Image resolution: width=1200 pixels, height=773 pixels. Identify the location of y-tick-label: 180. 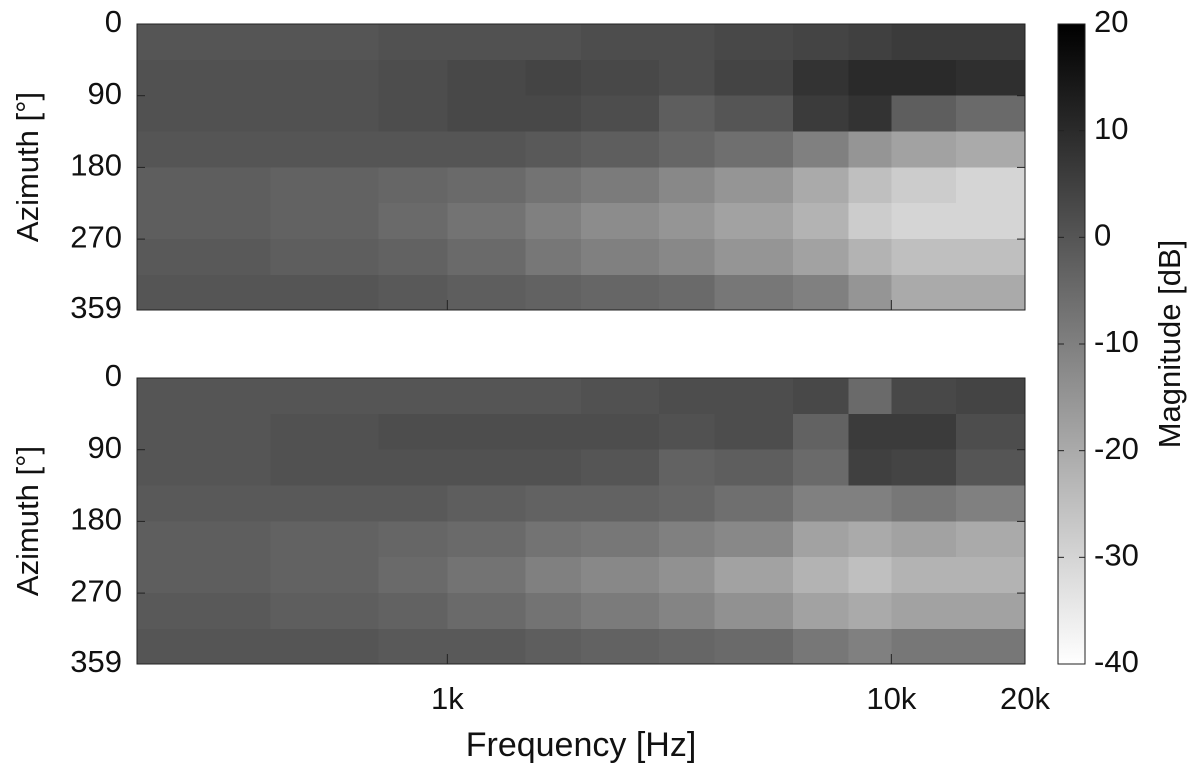
(96, 519).